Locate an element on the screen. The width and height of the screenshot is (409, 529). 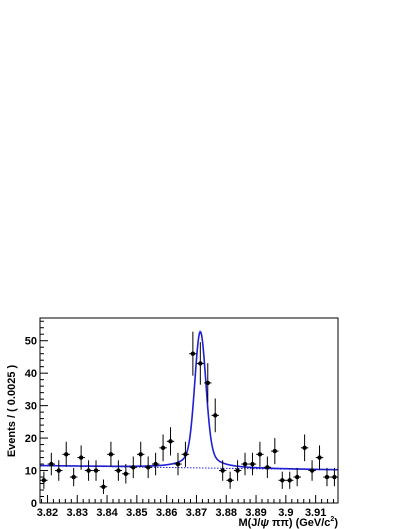
y-tick-label: 40 is located at coordinates (31, 374).